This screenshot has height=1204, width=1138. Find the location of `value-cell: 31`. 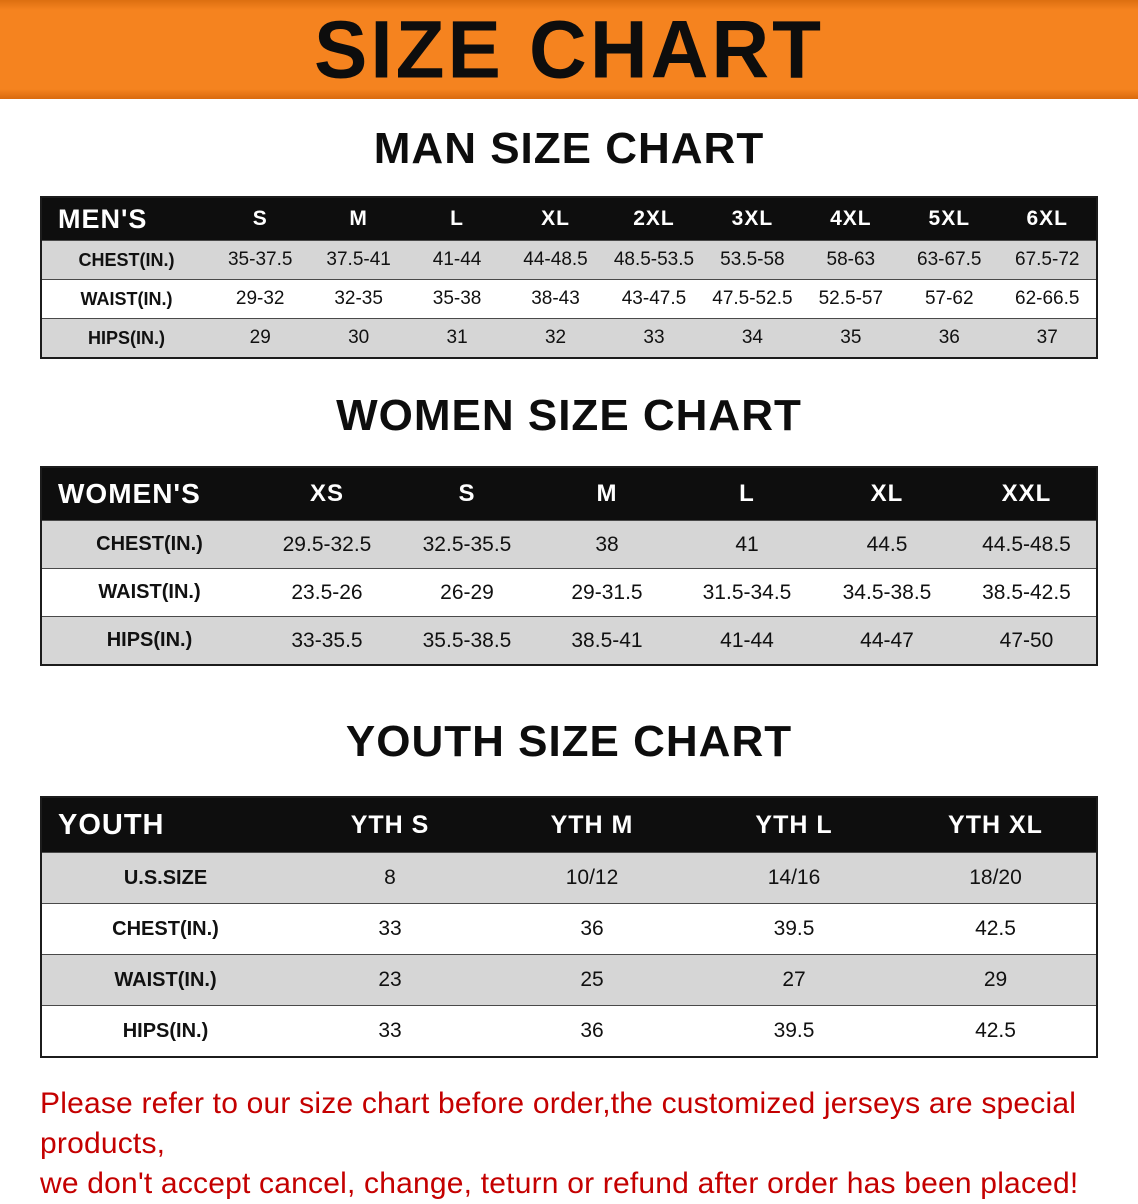

value-cell: 31 is located at coordinates (457, 338).